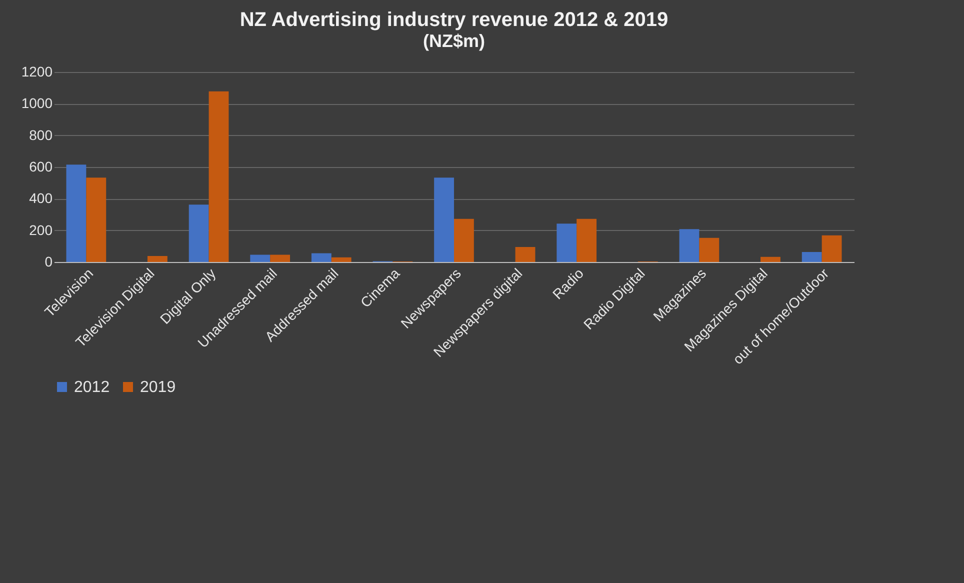 This screenshot has width=964, height=583. I want to click on y-tick-label: 400, so click(41, 198).